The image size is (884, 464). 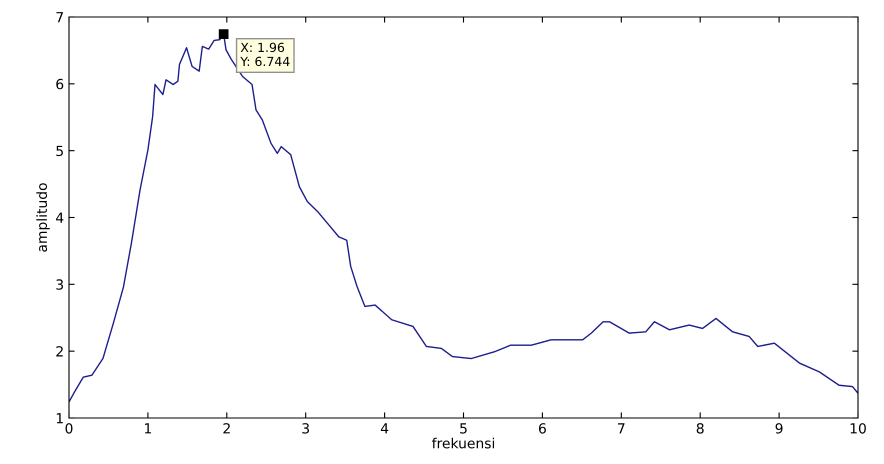 I want to click on x-tick-label: 1, so click(x=148, y=428).